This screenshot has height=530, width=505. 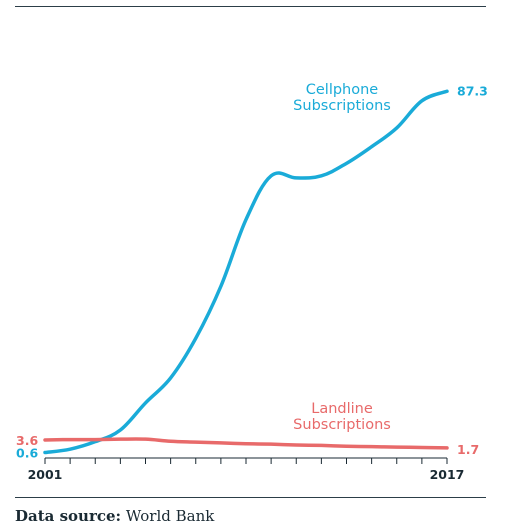 What do you see at coordinates (246, 443) in the screenshot?
I see `series-line-landline-subscriptions` at bounding box center [246, 443].